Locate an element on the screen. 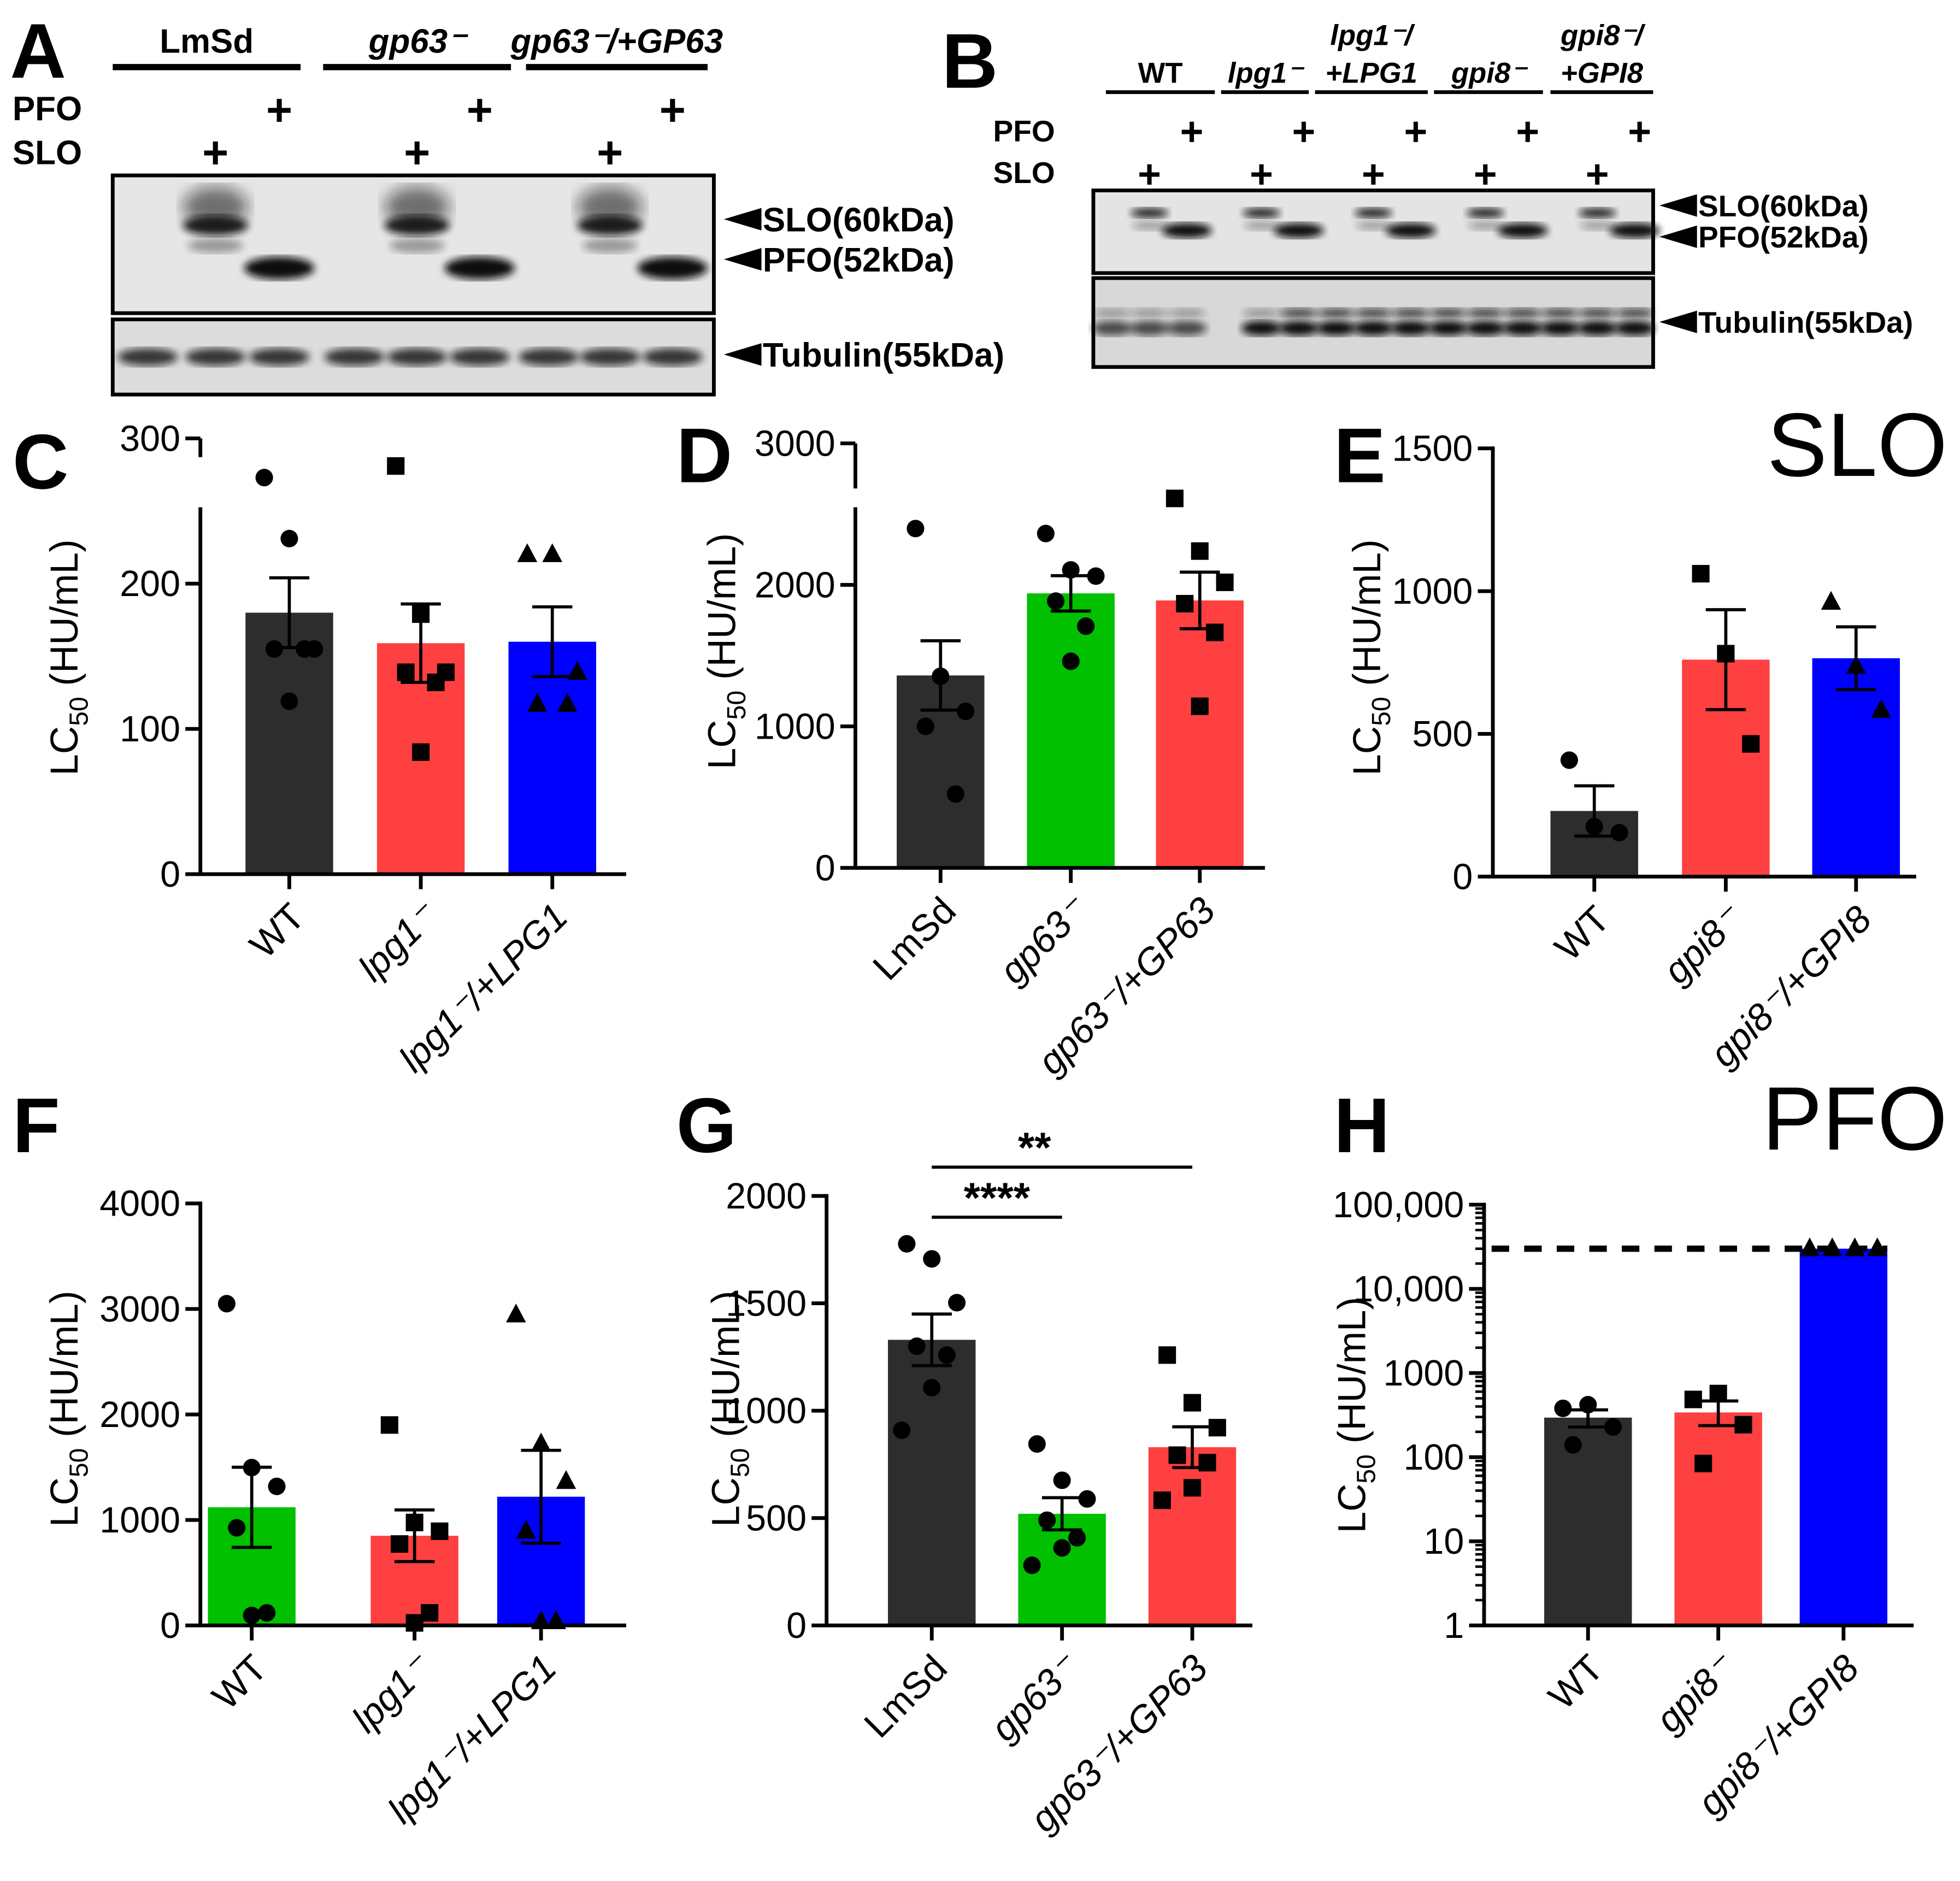 The width and height of the screenshot is (1960, 1881). slo-row-label: SLO is located at coordinates (1024, 173).